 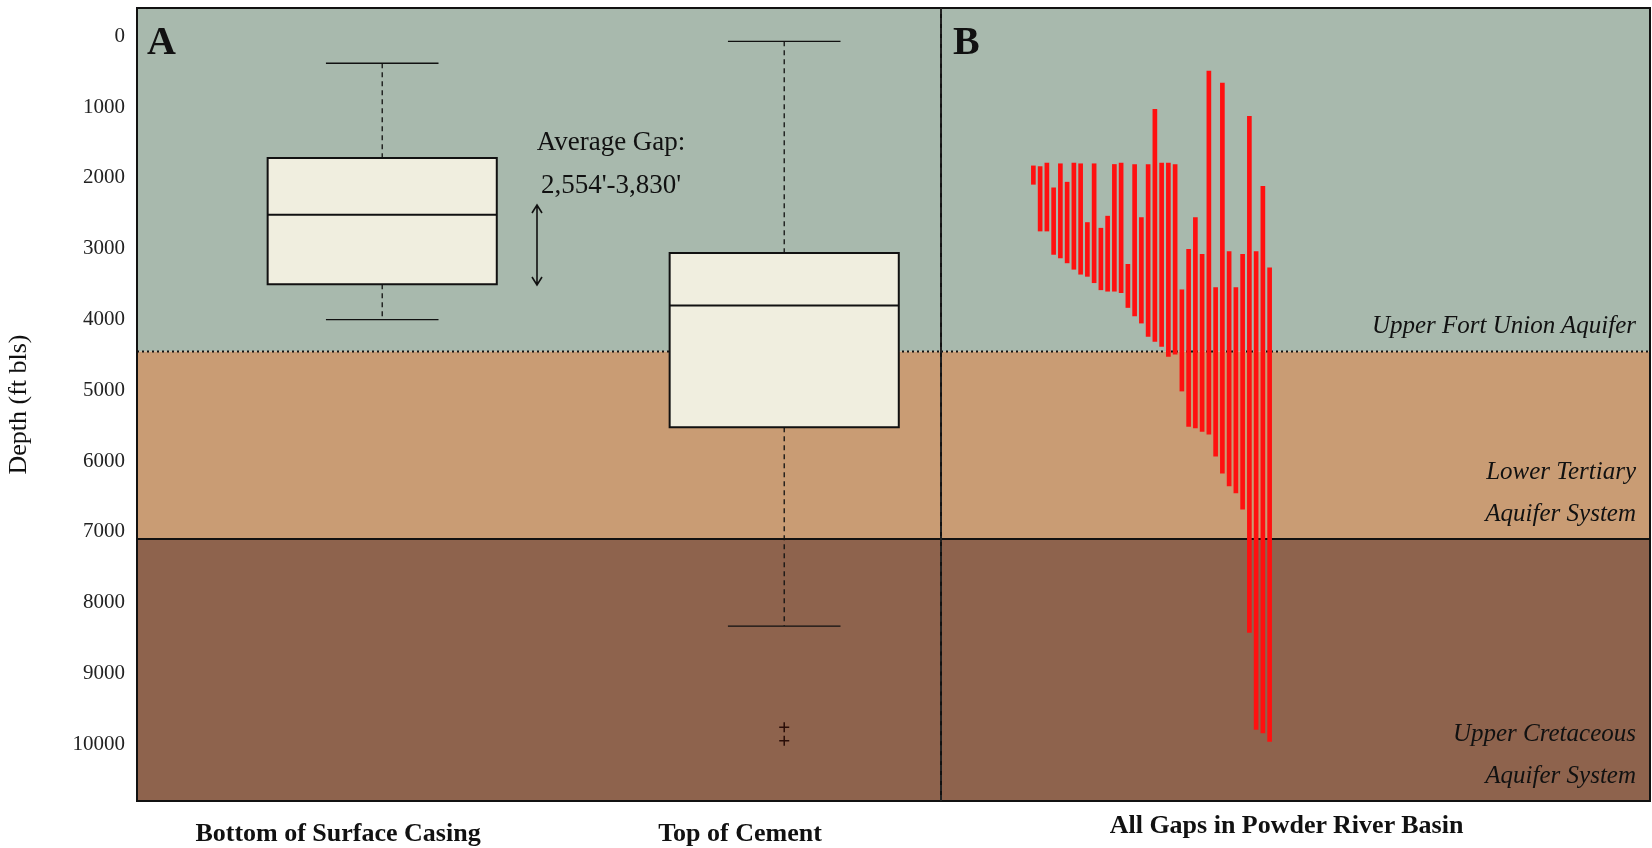 What do you see at coordinates (161, 41) in the screenshot?
I see `annotation: A` at bounding box center [161, 41].